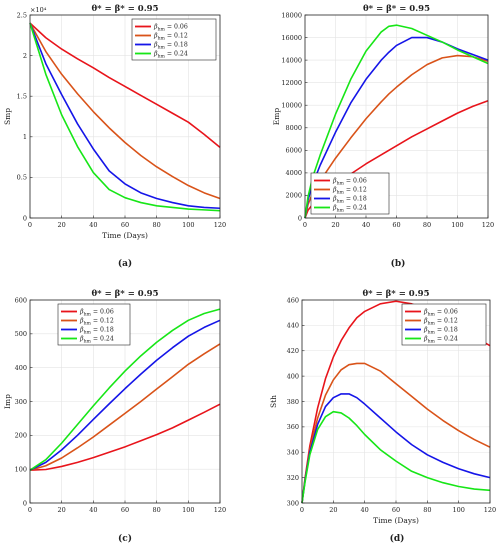  I want to click on y-tick-label: 2, so click(25, 56).